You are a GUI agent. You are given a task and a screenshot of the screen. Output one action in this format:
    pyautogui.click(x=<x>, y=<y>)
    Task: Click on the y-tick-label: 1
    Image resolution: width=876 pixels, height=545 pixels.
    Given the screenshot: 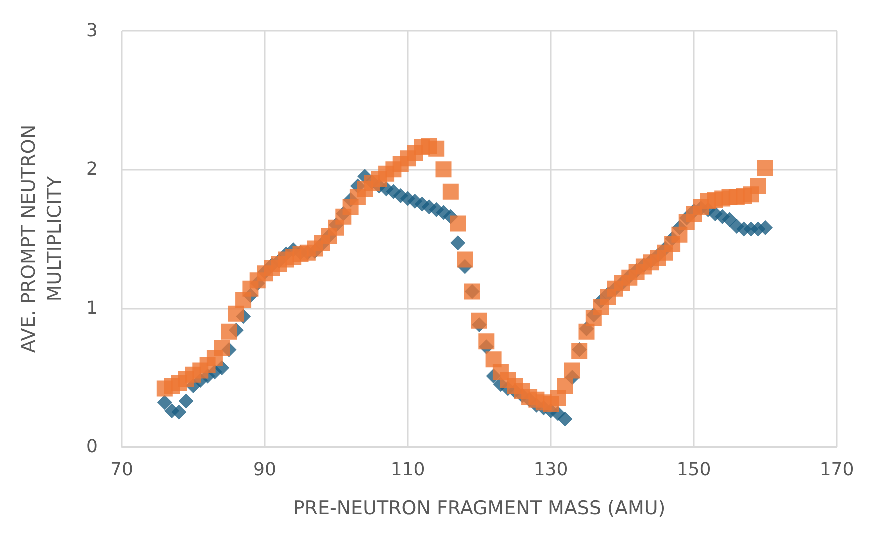 What is the action you would take?
    pyautogui.click(x=92, y=308)
    